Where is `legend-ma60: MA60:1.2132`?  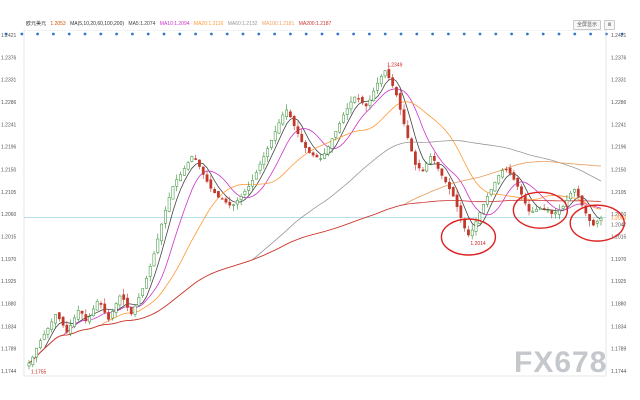
legend-ma60: MA60:1.2132 is located at coordinates (242, 24).